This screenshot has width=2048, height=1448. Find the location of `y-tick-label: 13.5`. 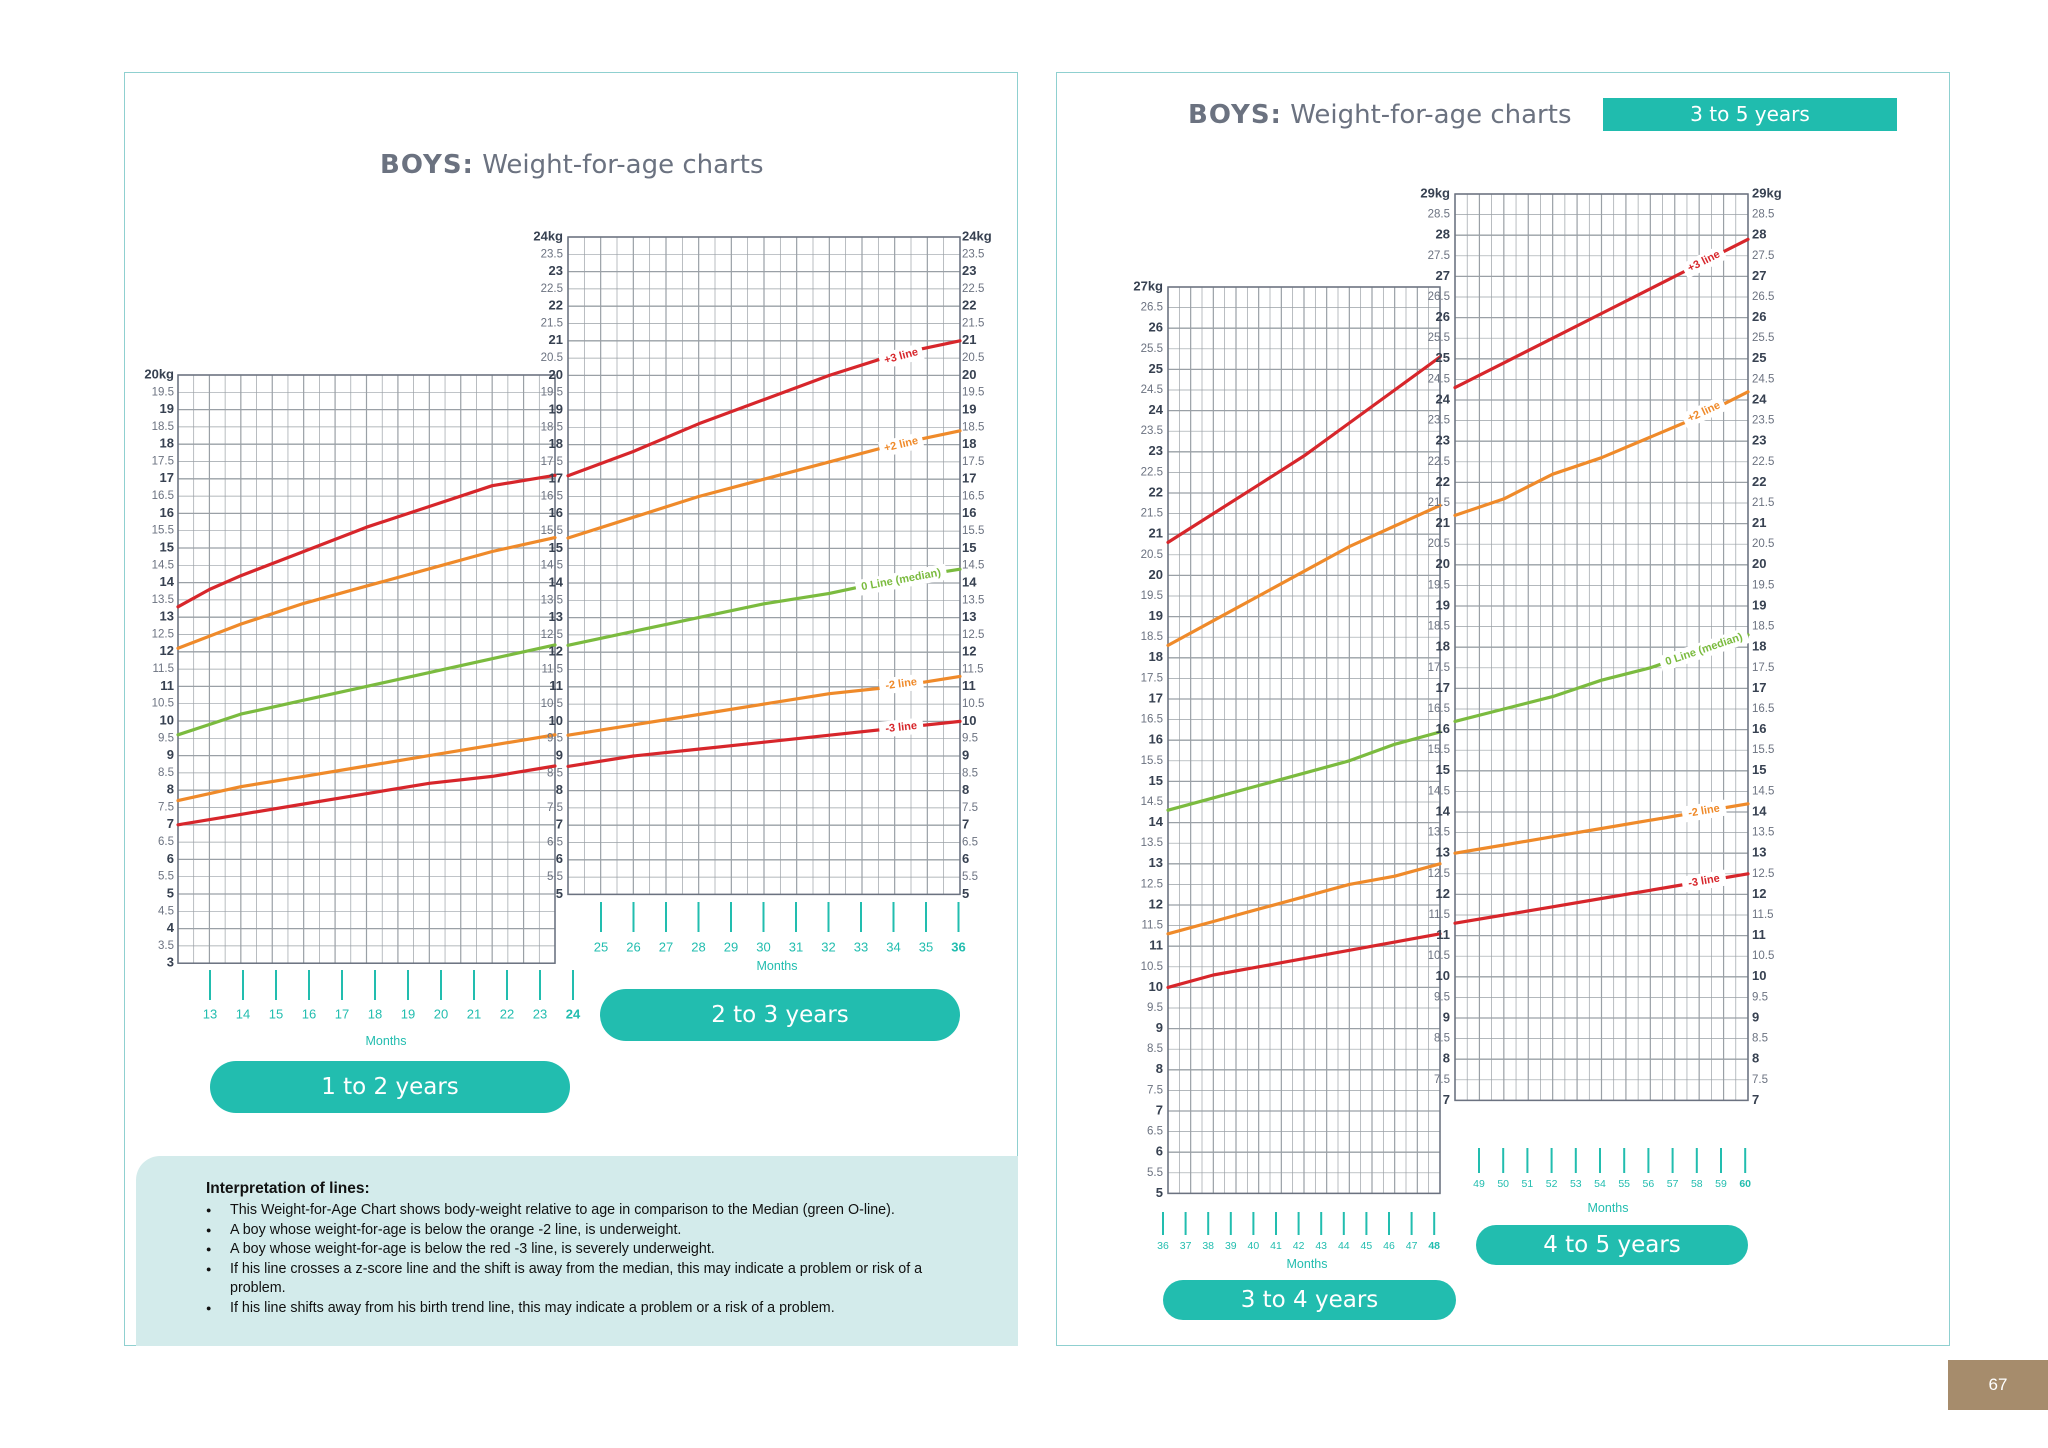

y-tick-label: 13.5 is located at coordinates (1439, 833).